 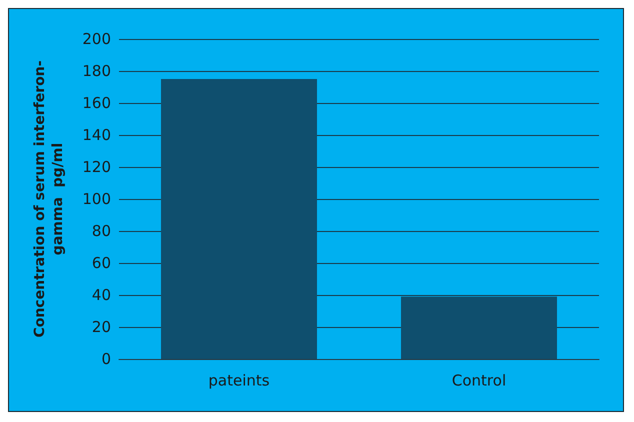 I want to click on y-tick-label: 120, so click(x=96, y=167).